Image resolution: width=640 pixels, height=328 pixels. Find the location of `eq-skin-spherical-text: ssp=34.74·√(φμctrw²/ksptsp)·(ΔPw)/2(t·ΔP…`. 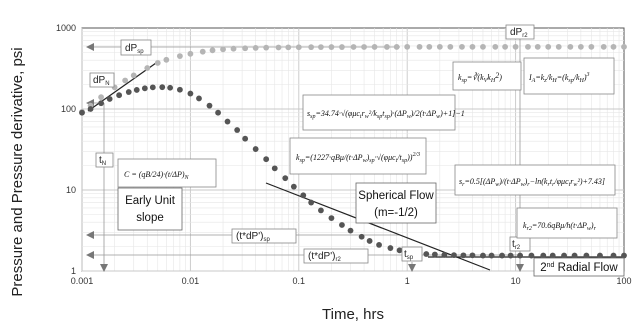

eq-skin-spherical-text: ssp=34.74·√(φμctrw²/ksptsp)·(ΔPw)/2(t·ΔP… is located at coordinates (386, 114).